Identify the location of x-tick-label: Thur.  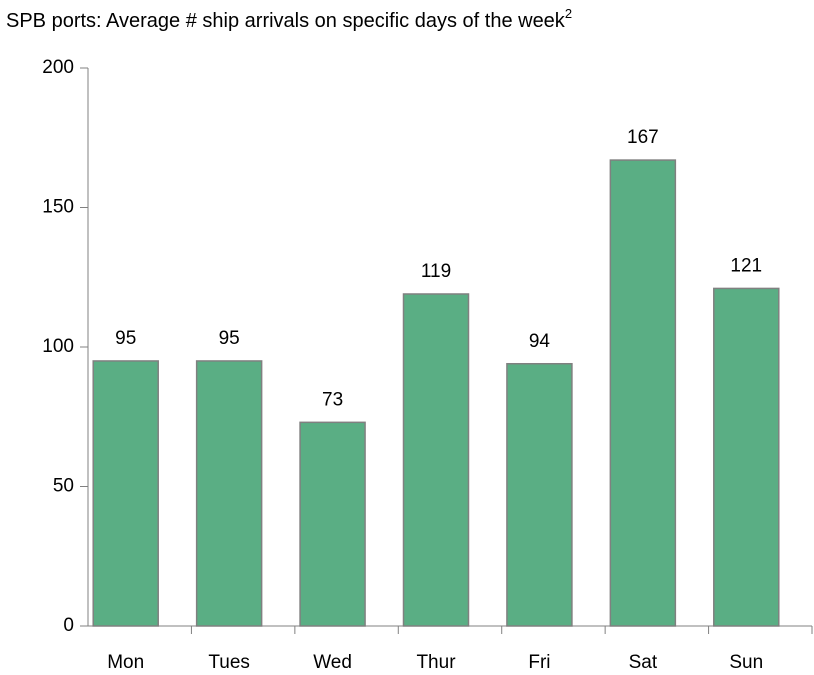
(436, 662).